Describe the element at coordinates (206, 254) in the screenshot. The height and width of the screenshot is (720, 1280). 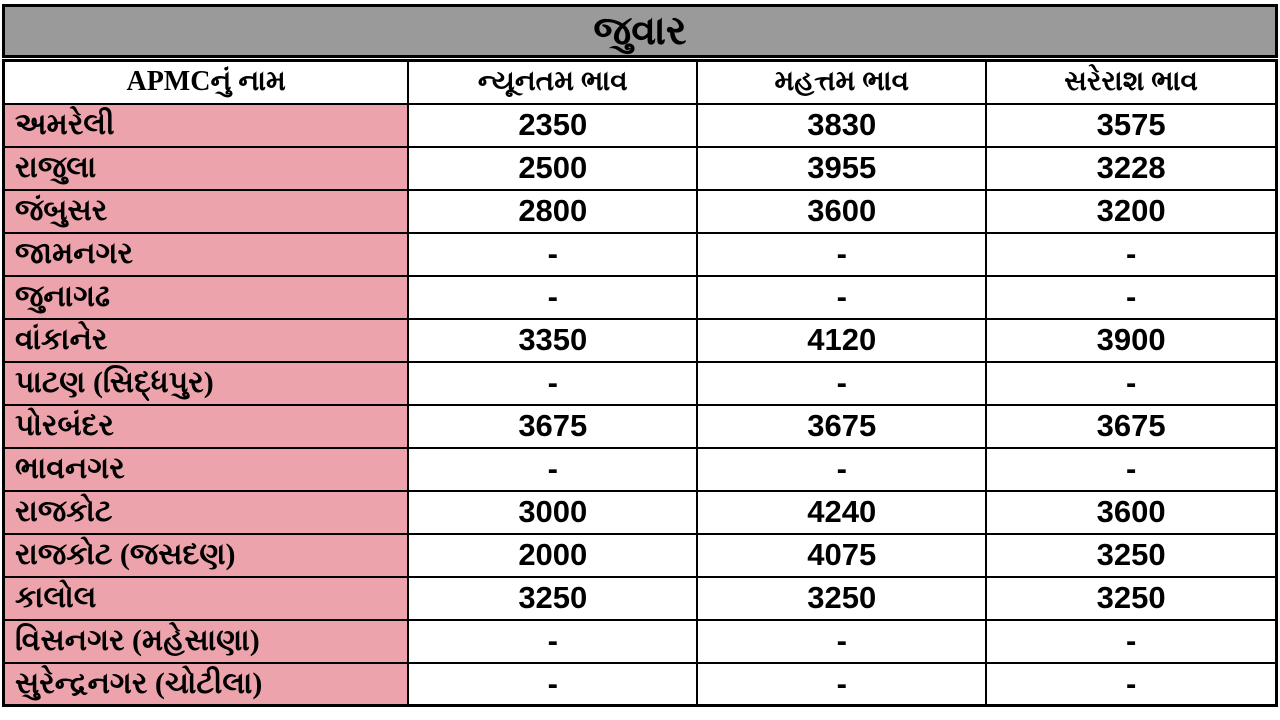
I see `apmc-name-cell: જામનગર` at that location.